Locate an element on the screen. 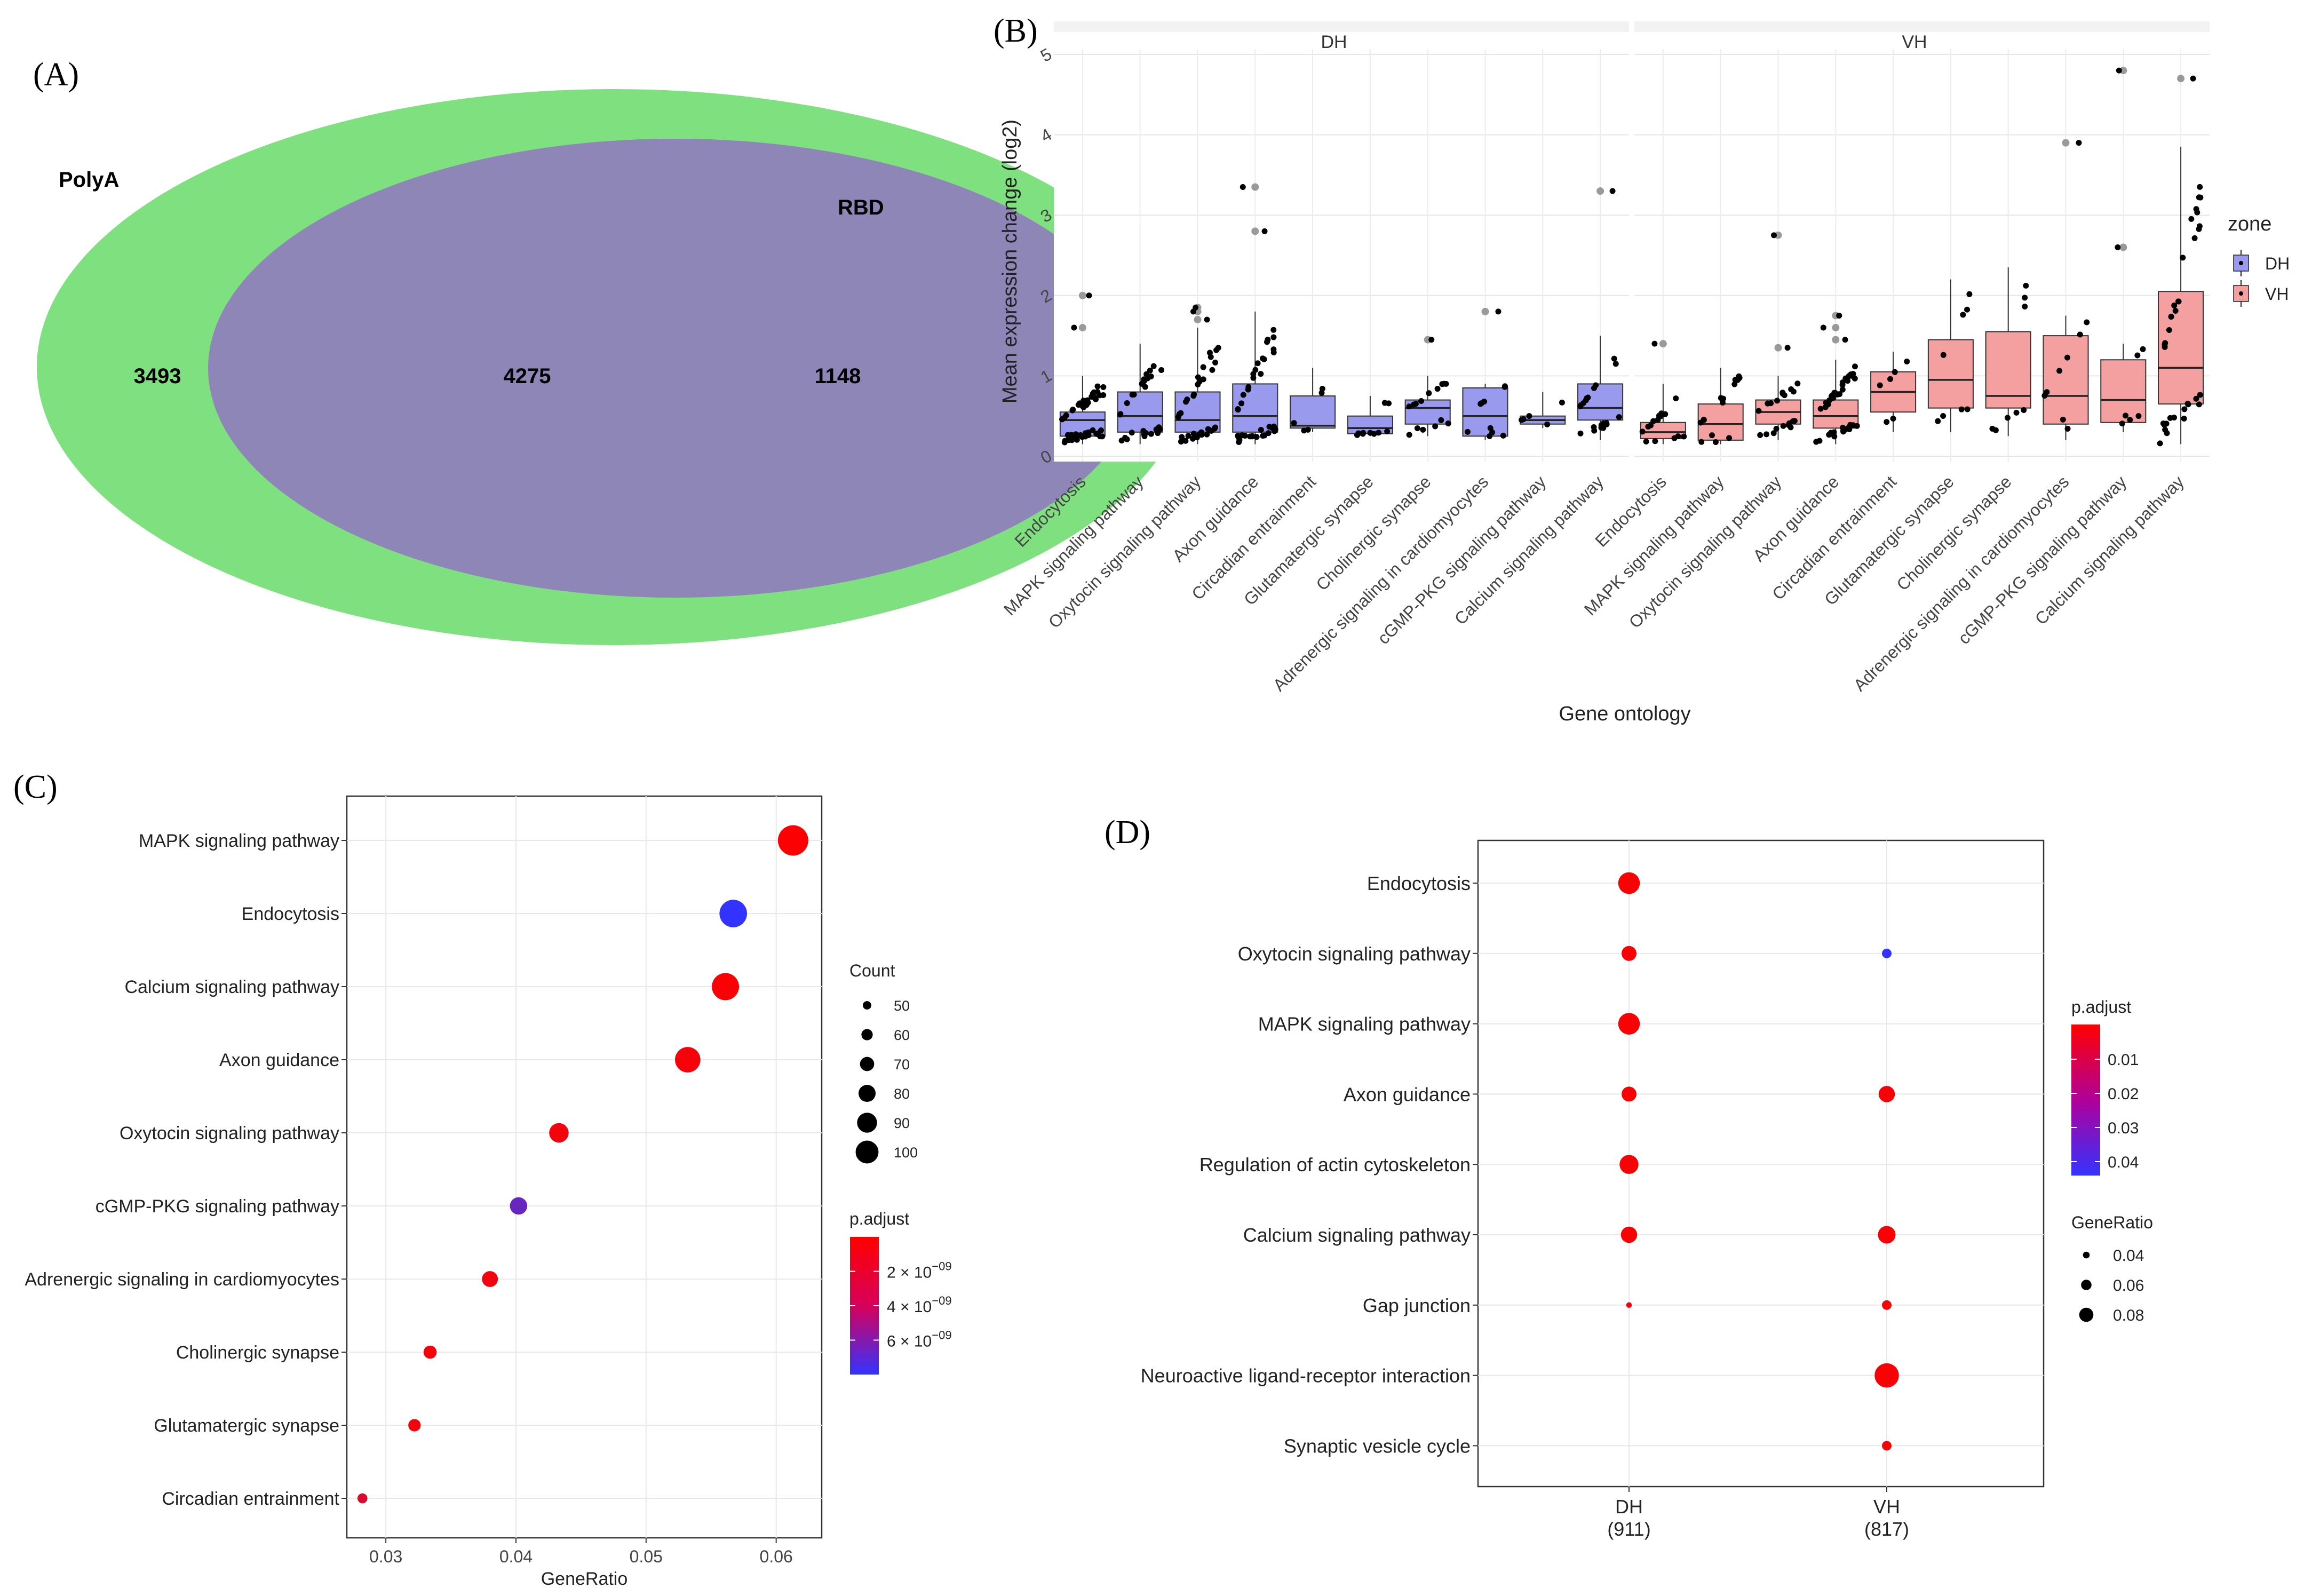 The width and height of the screenshot is (2304, 1596). category-label-calcium-signaling-pathway: Calcium signaling pathway is located at coordinates (1357, 1235).